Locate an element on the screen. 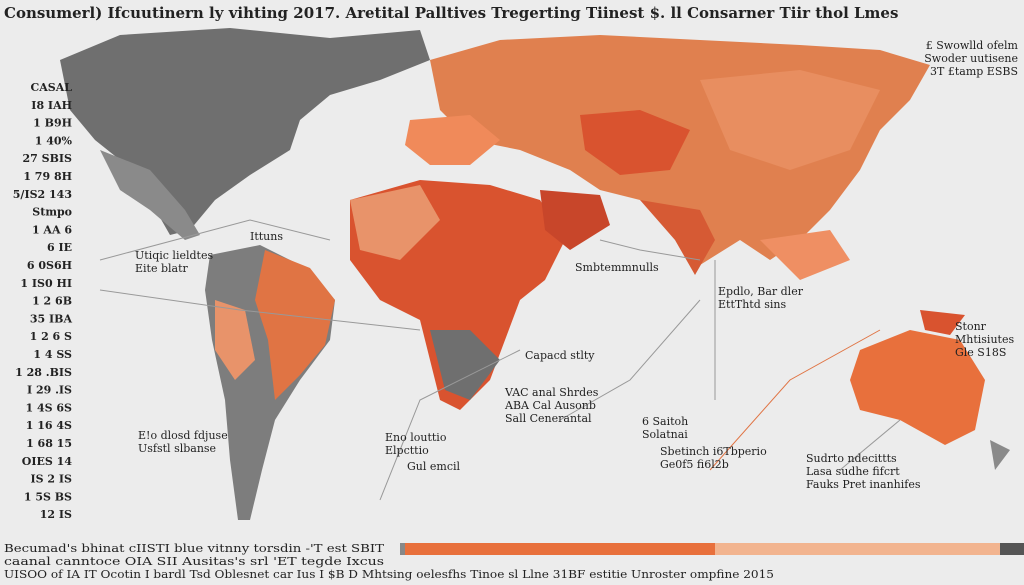  central-america is located at coordinates (150, 195).